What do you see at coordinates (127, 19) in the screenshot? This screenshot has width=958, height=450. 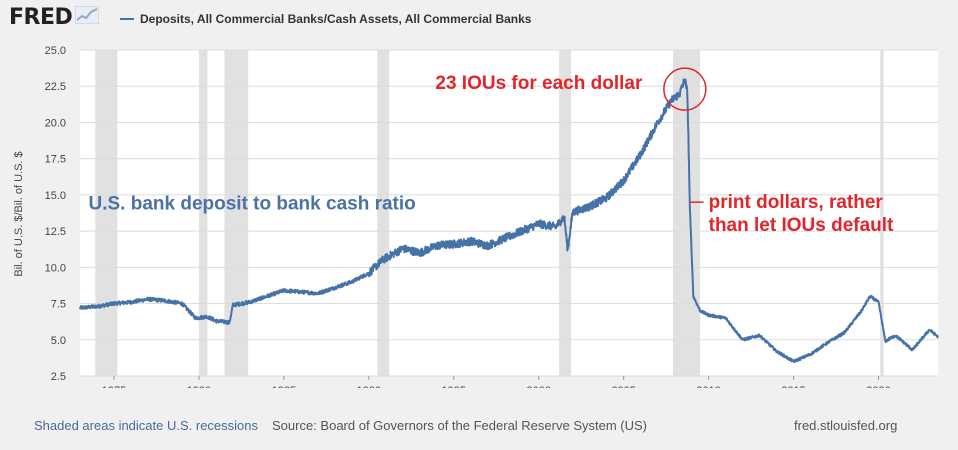 I see `legend-swatch` at bounding box center [127, 19].